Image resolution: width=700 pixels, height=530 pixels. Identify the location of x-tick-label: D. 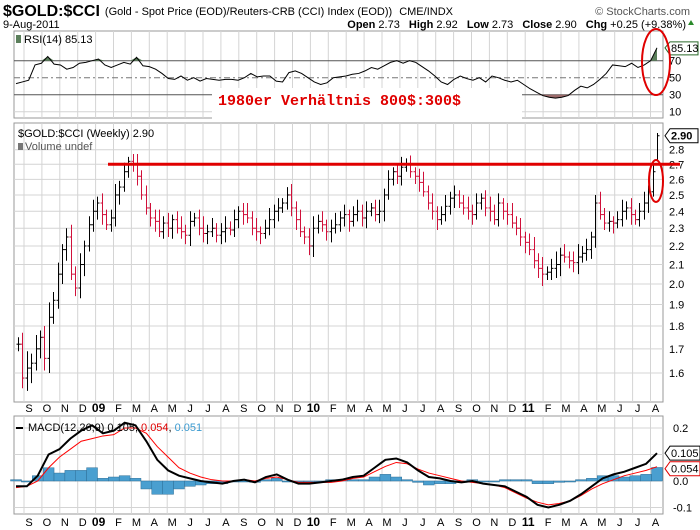
(83, 523).